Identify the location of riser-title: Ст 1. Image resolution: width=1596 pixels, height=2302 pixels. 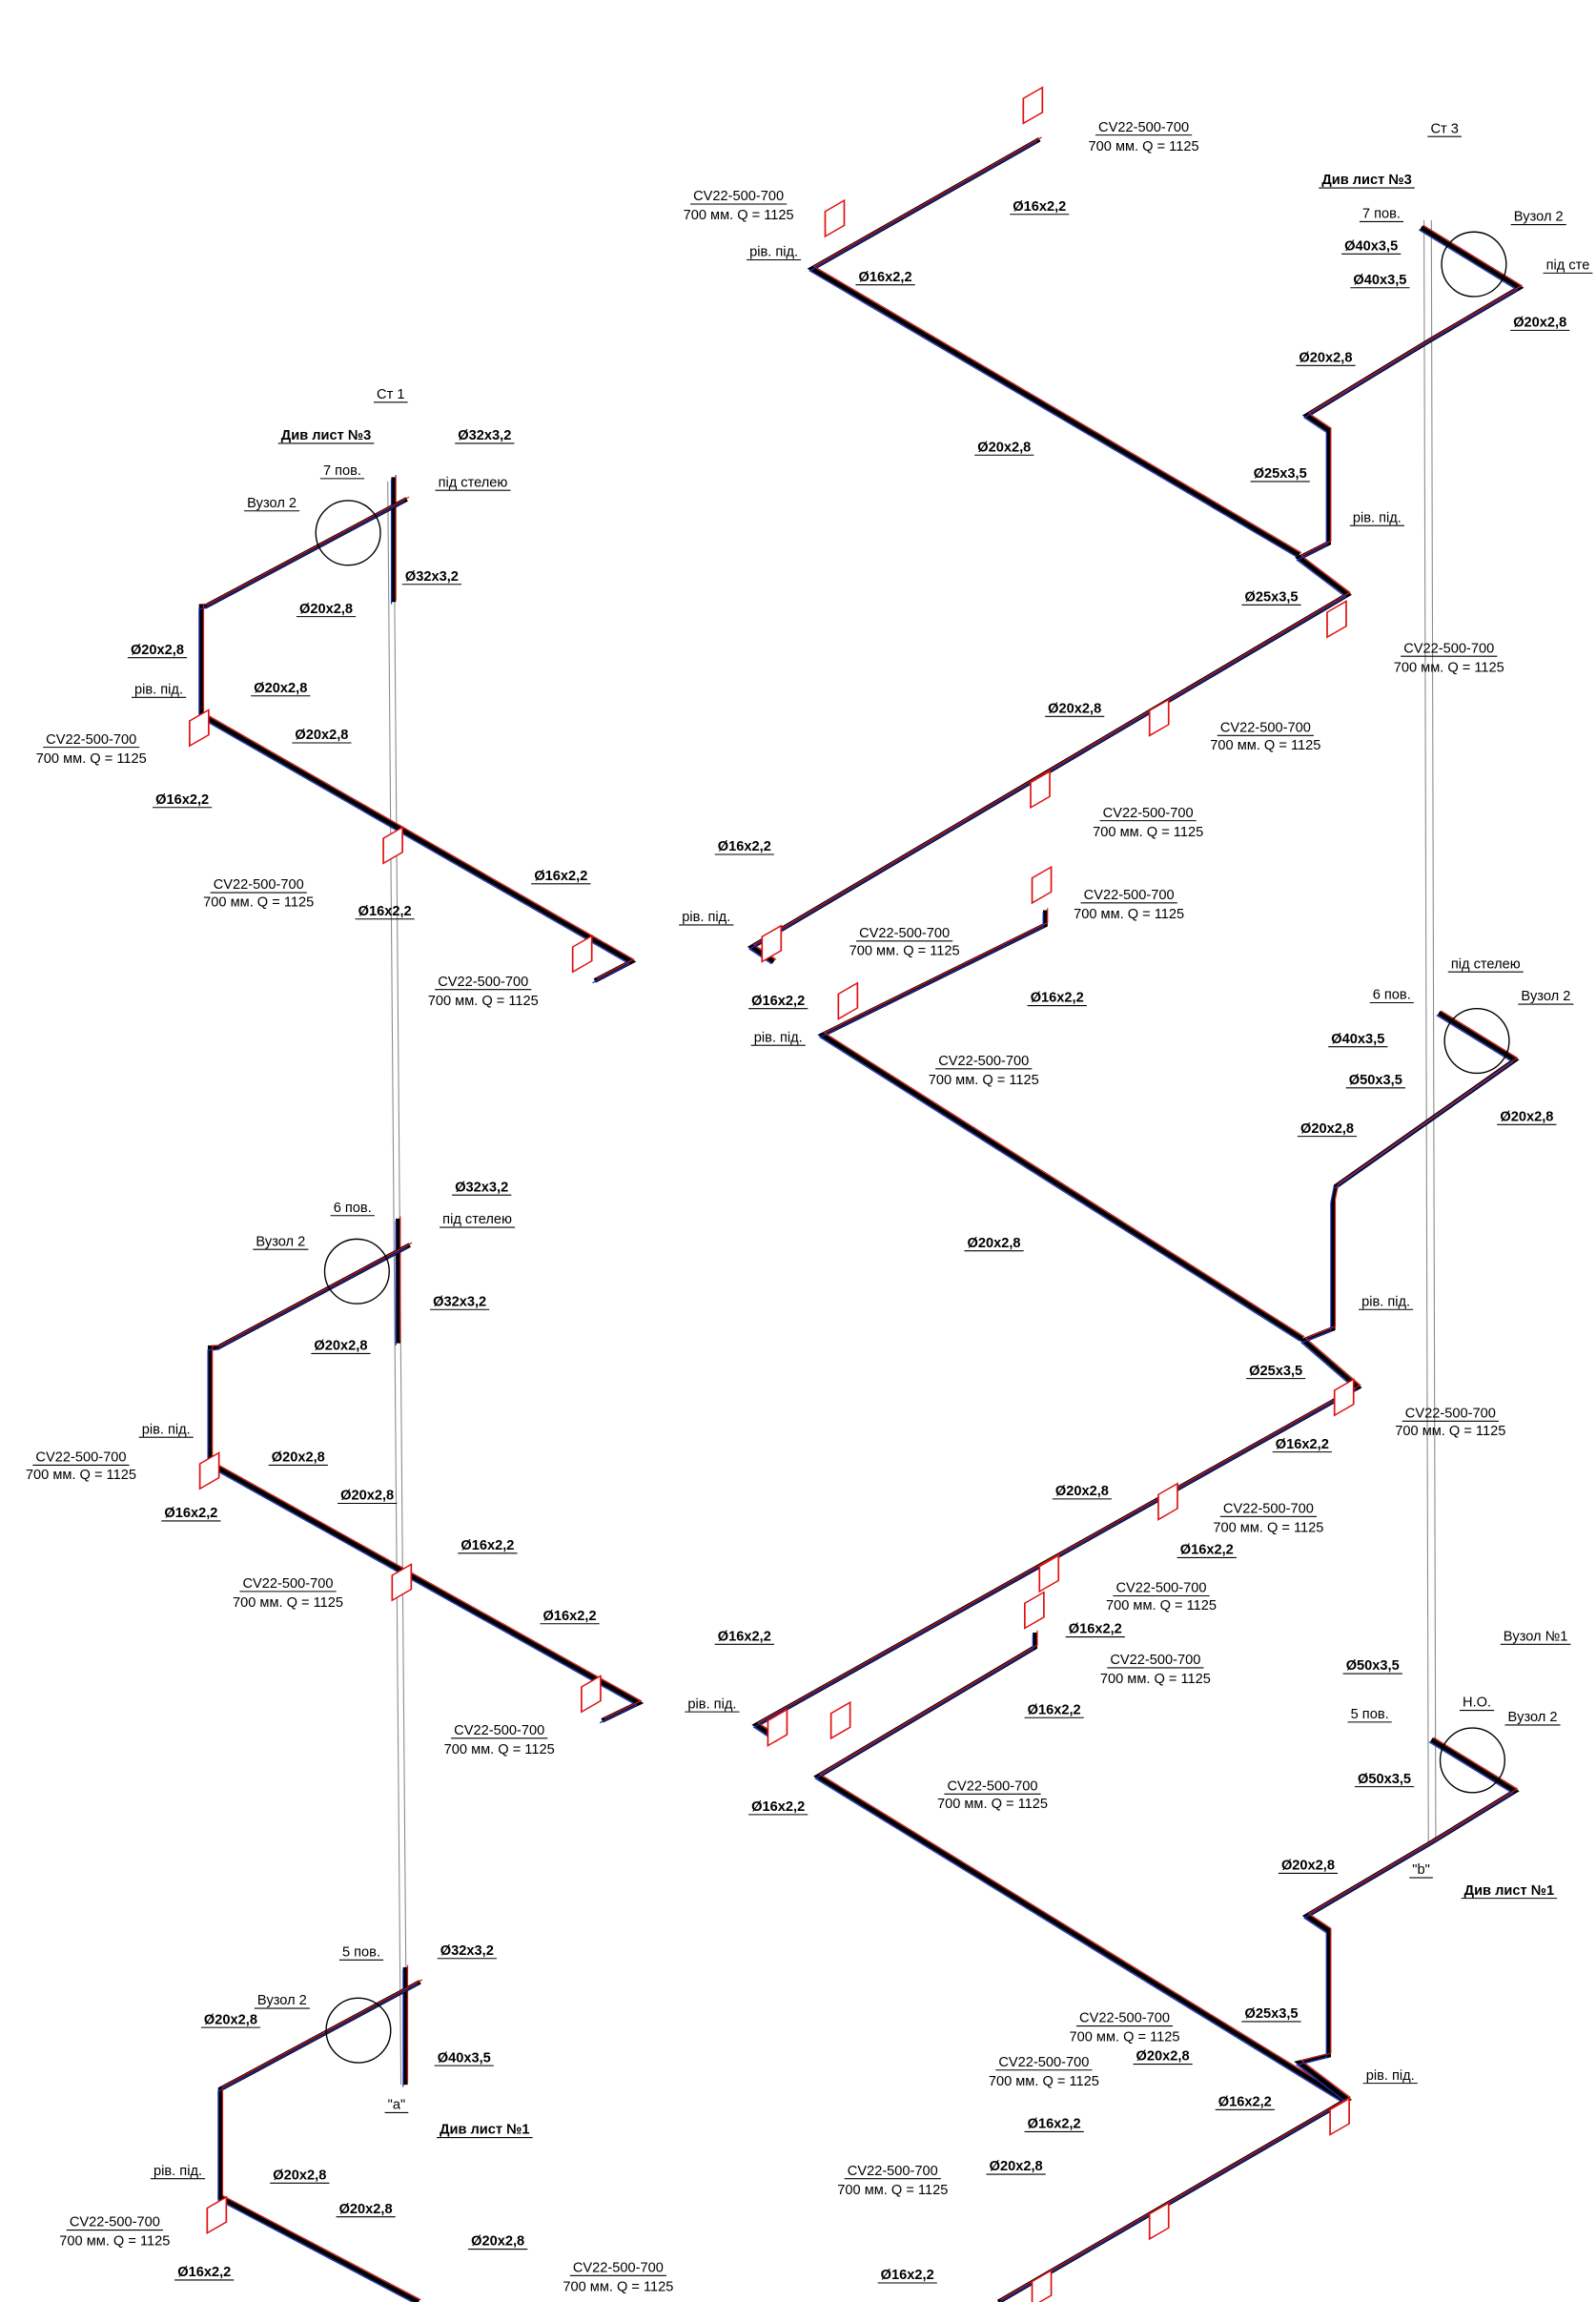
(390, 394).